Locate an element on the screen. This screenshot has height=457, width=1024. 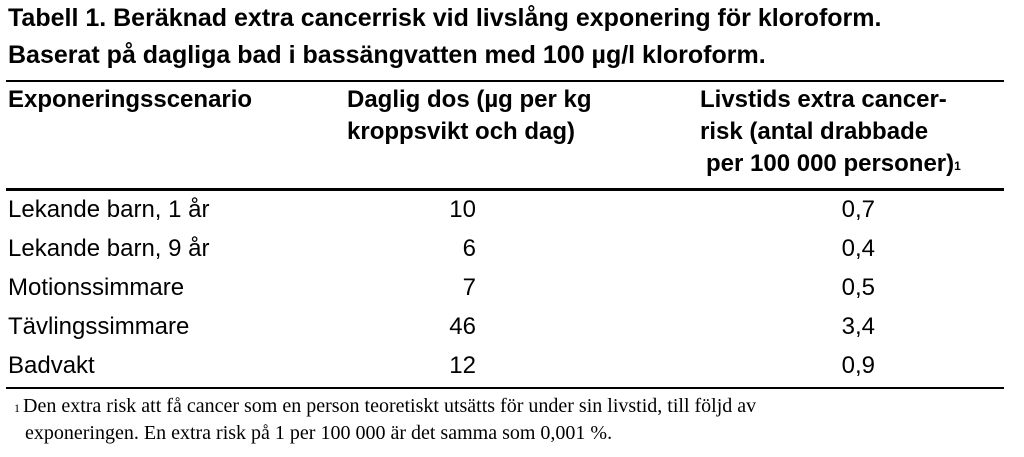
top-rule is located at coordinates (505, 81).